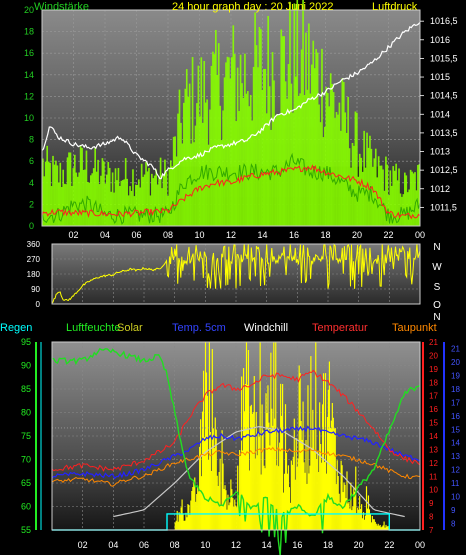 The image size is (466, 555). I want to click on temperatur-line, so click(236, 420).